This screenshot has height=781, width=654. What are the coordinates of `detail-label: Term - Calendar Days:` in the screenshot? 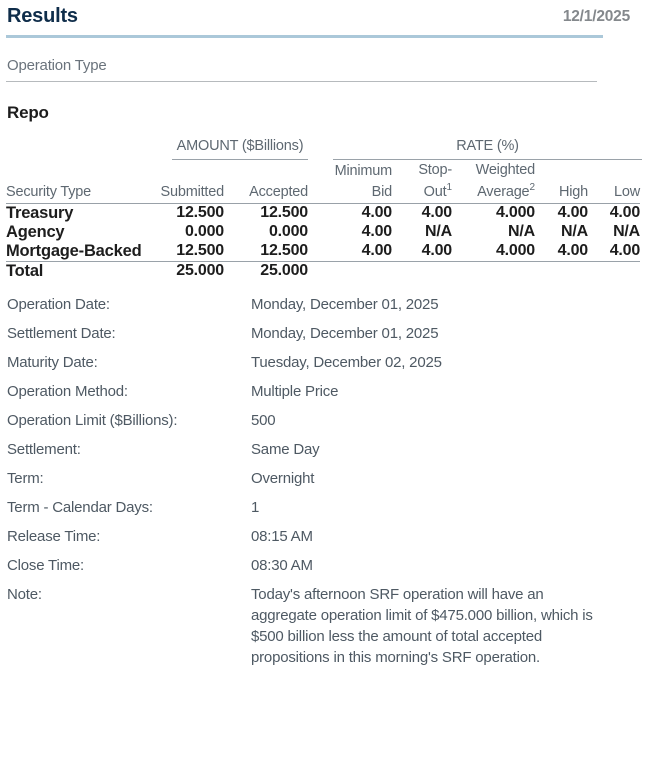 It's located at (80, 507).